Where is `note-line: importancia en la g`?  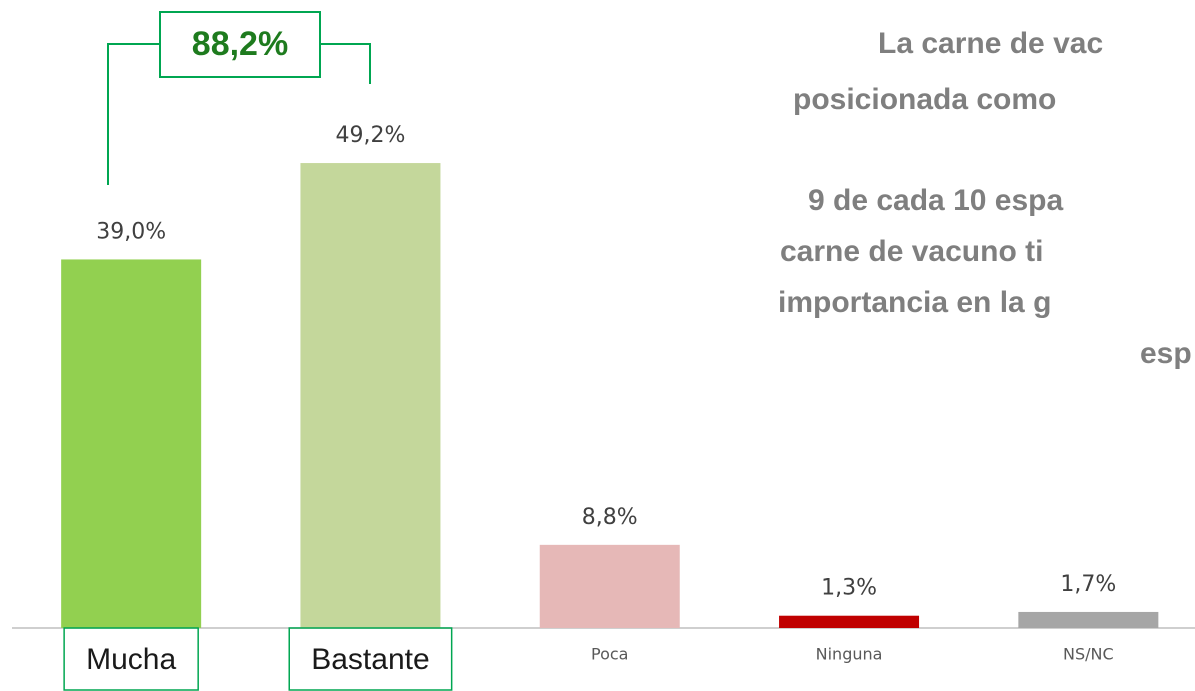
note-line: importancia en la g is located at coordinates (914, 302).